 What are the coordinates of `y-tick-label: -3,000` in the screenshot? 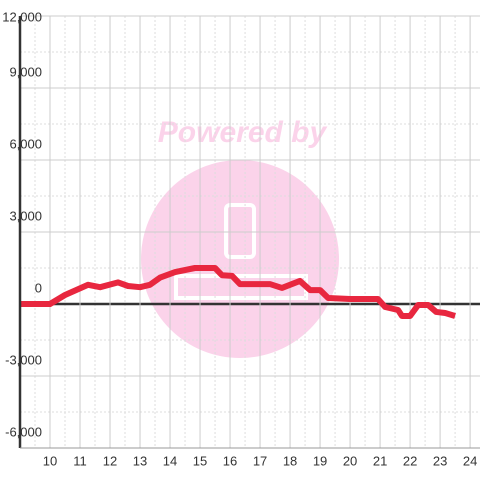 It's located at (23, 359).